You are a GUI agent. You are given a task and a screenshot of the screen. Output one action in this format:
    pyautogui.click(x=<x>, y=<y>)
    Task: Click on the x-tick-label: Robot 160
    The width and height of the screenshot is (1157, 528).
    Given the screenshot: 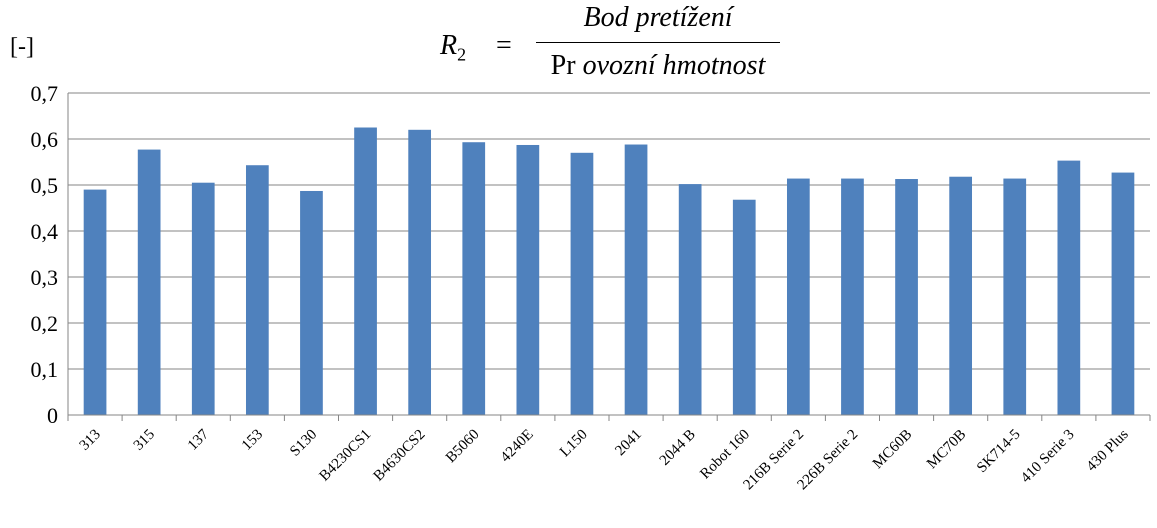 What is the action you would take?
    pyautogui.click(x=725, y=455)
    